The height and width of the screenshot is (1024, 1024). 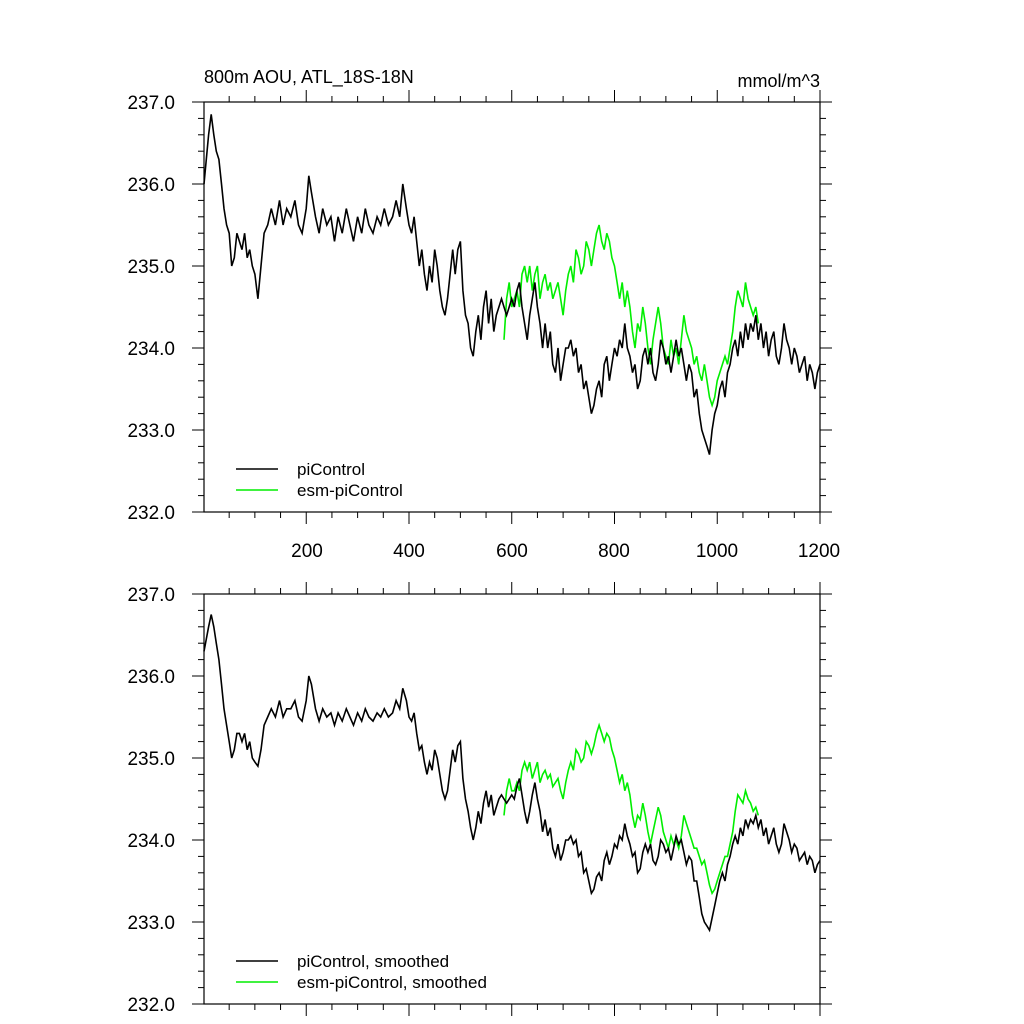 I want to click on bottom-y-axis-labels: 237.0 236.0 235.0 234.0 233.0 232.0, so click(x=151, y=800).